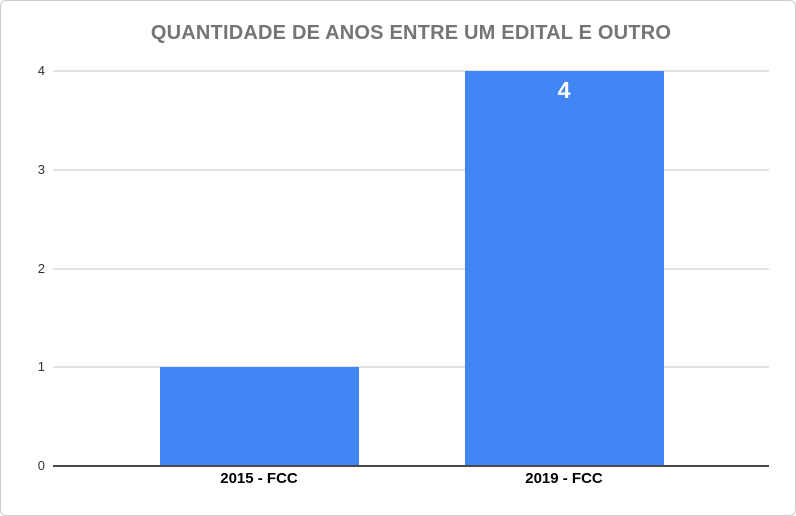 The image size is (796, 516). Describe the element at coordinates (411, 466) in the screenshot. I see `x-axis-line` at that location.